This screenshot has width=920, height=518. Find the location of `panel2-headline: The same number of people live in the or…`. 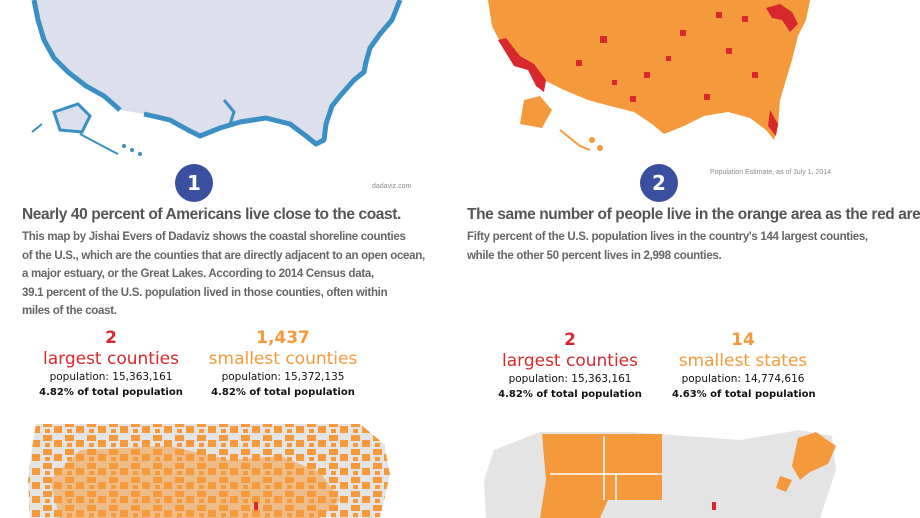

panel2-headline: The same number of people live in the or… is located at coordinates (693, 214).